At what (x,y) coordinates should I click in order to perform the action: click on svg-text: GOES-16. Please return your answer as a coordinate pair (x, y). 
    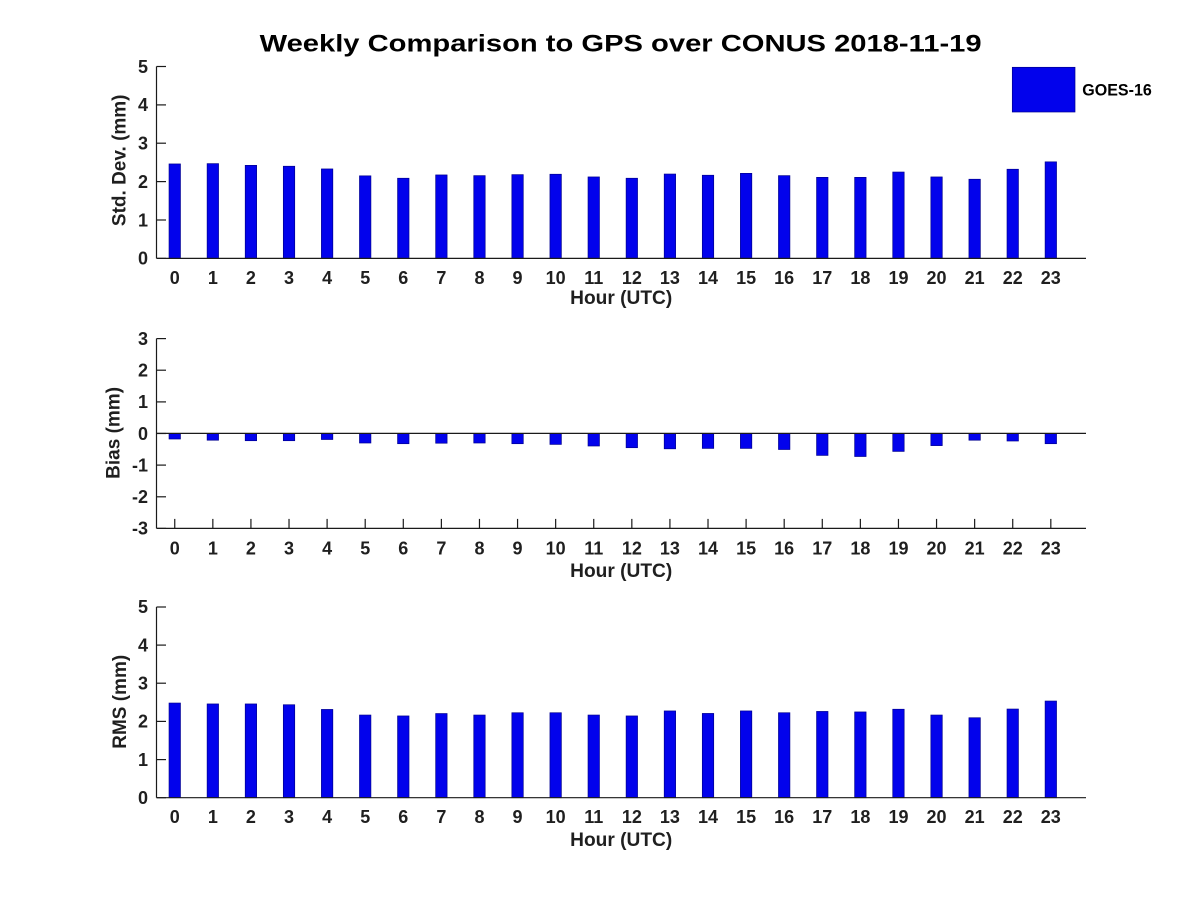
    Looking at the image, I should click on (1117, 90).